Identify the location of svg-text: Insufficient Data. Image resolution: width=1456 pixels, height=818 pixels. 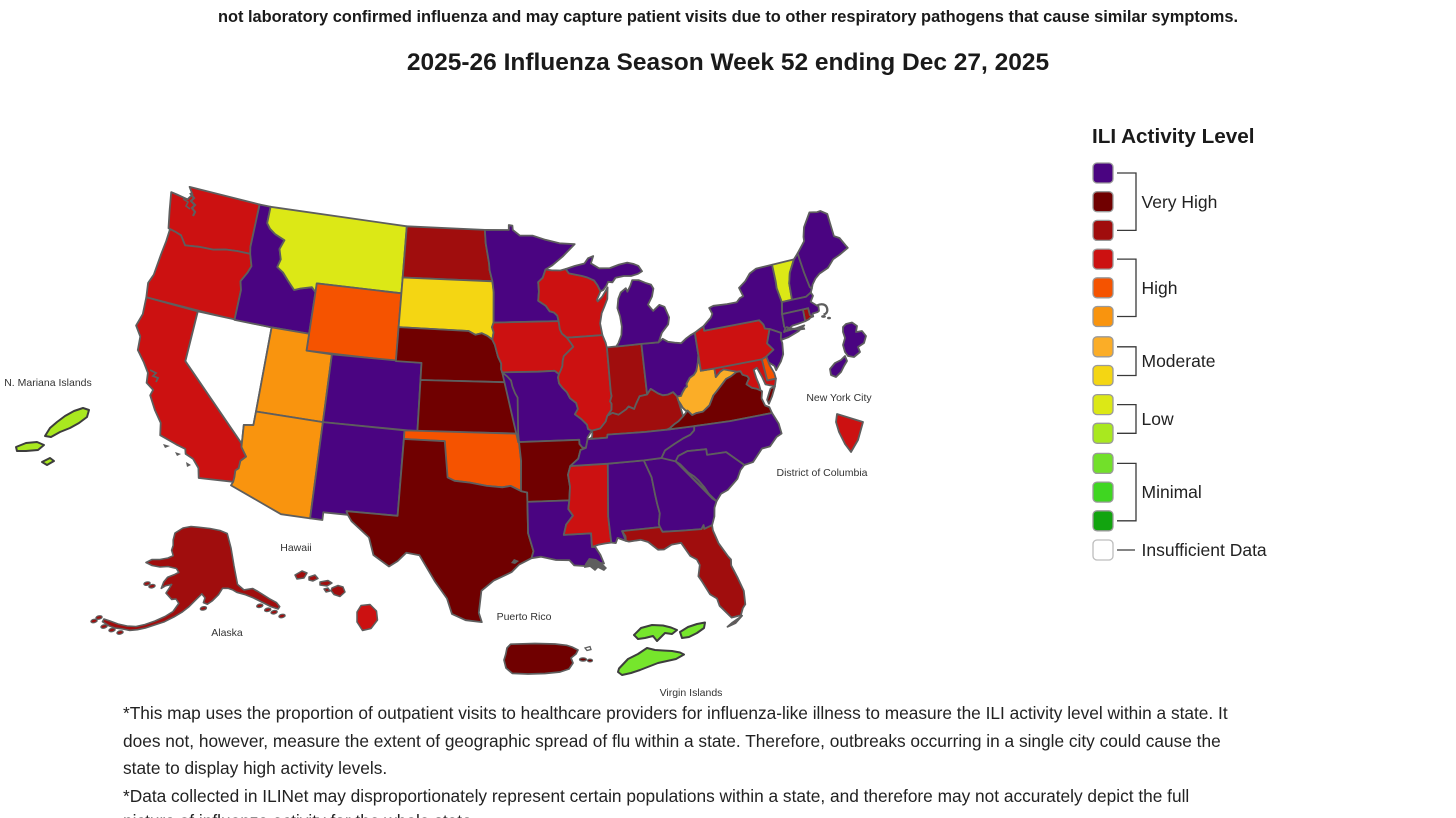
(1204, 550).